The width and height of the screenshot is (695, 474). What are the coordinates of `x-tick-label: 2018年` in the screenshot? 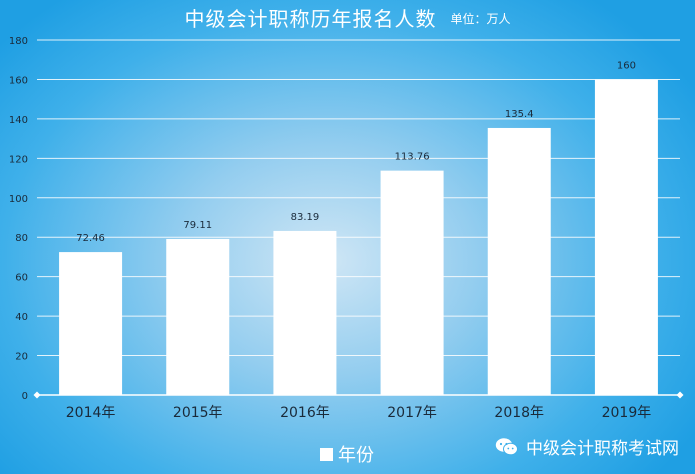 It's located at (519, 413).